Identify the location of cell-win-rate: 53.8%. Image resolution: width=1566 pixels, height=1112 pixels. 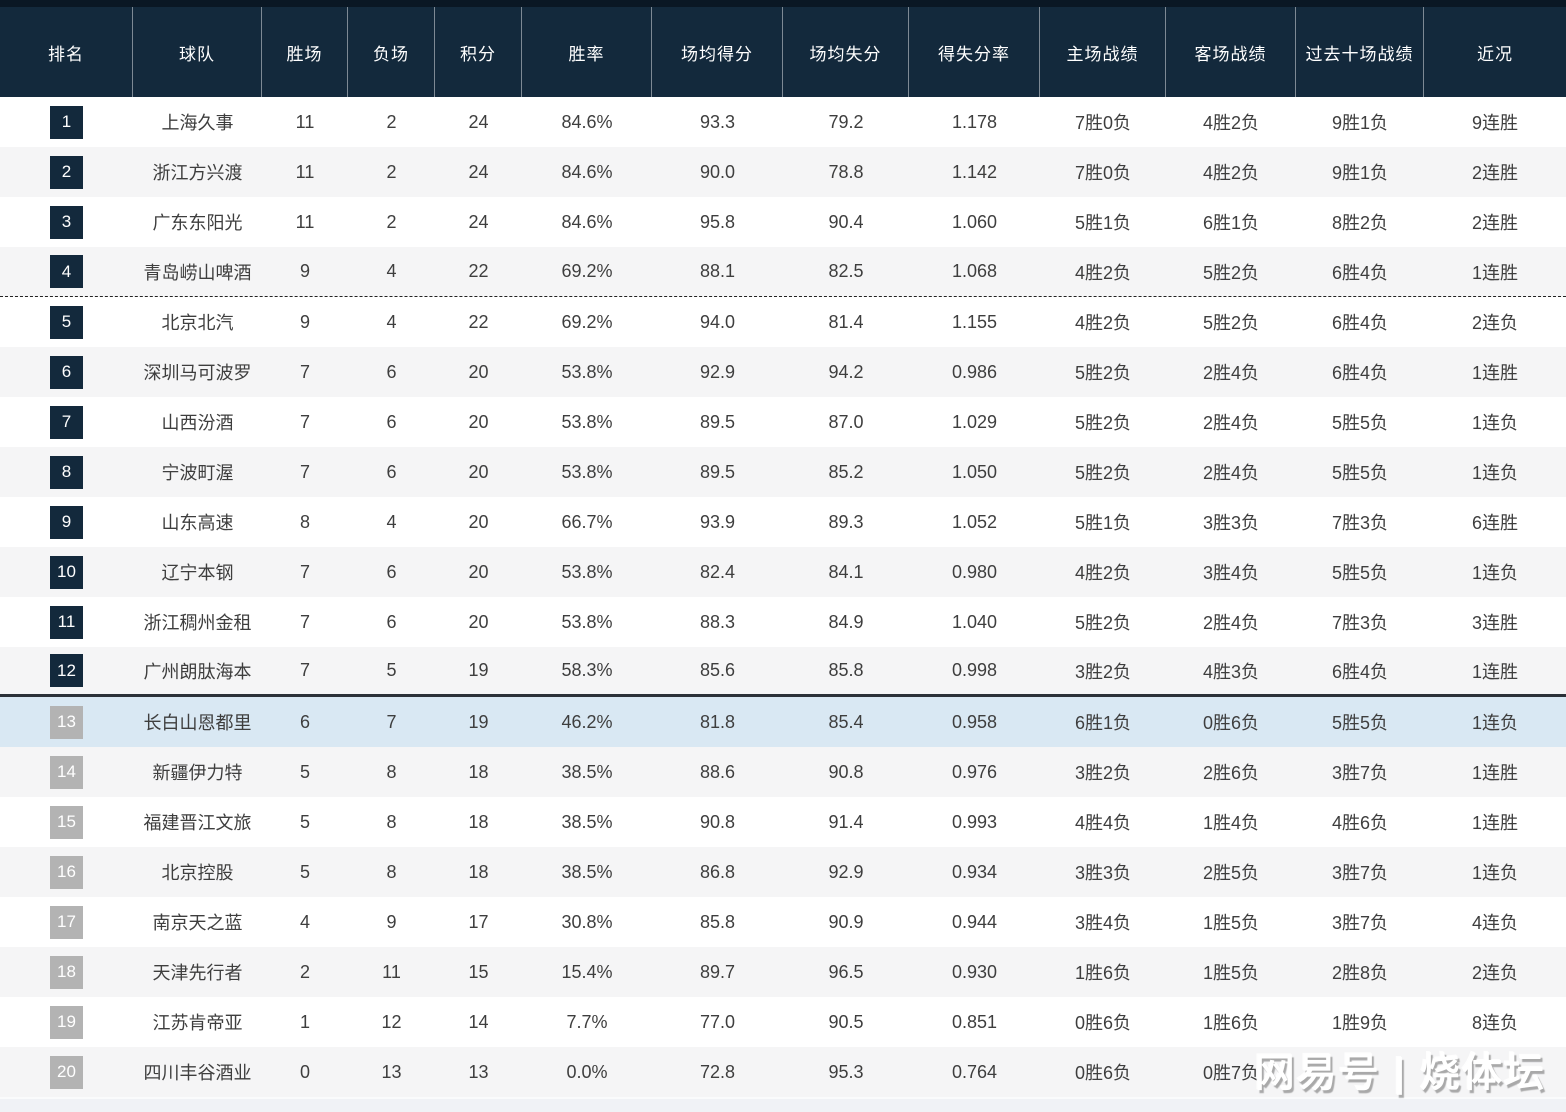
(587, 471).